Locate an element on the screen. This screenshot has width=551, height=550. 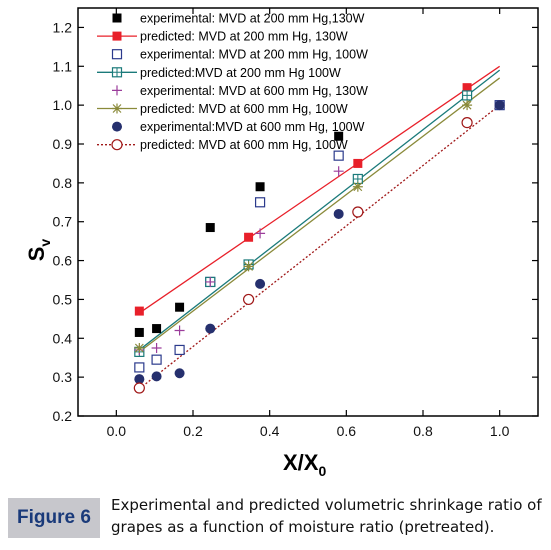
legend-label-1: predicted: MVD at 200 mm Hg, 130W is located at coordinates (244, 37).